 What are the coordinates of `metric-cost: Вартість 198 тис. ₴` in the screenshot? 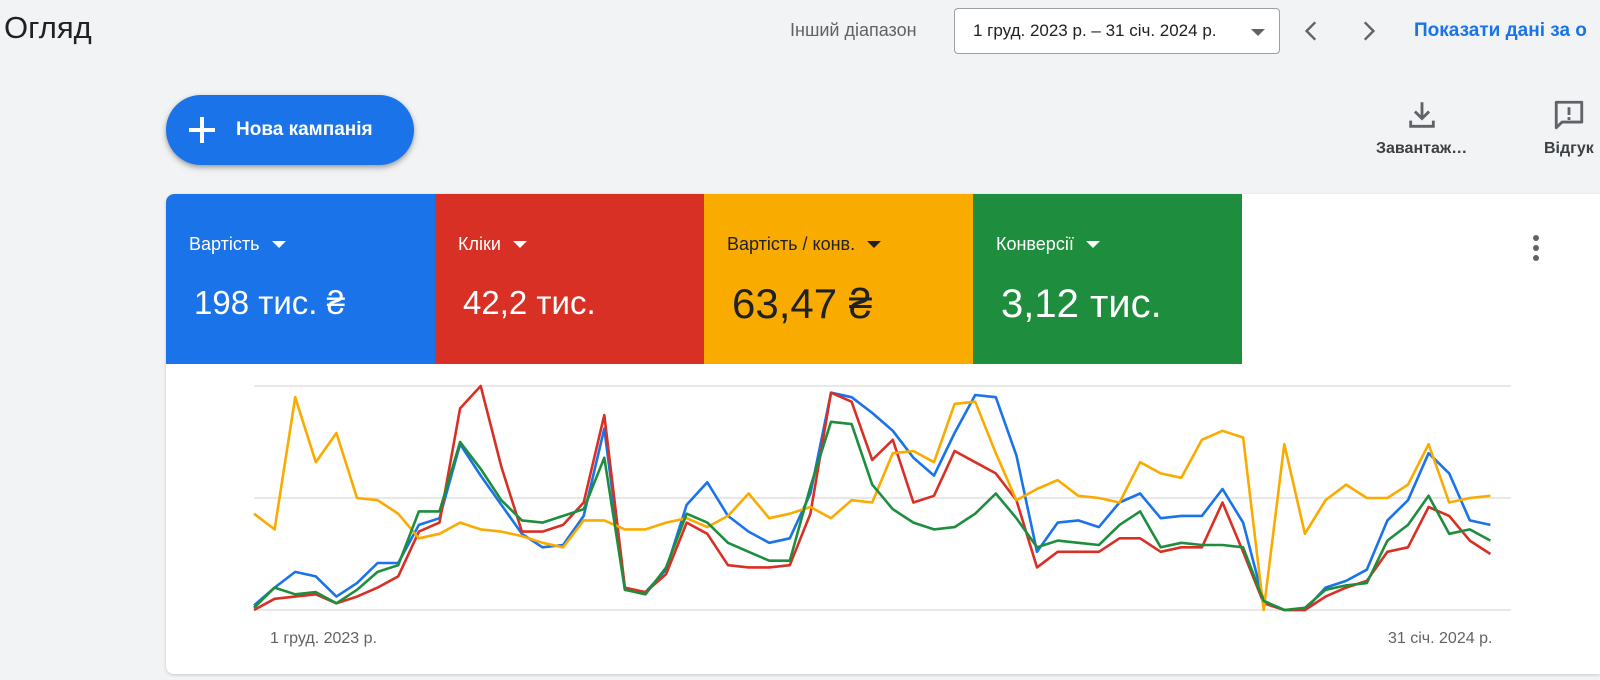 It's located at (300, 279).